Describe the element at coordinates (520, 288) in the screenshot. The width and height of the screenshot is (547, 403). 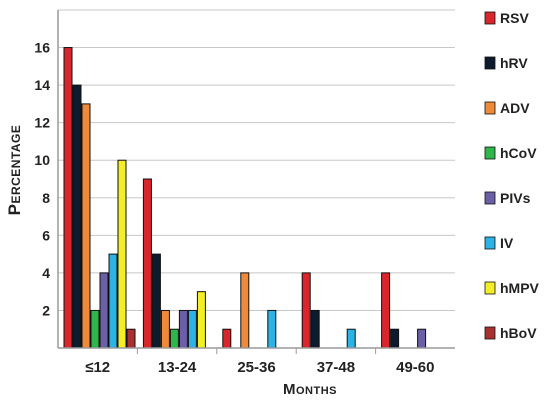
I see `legend-label-hmpv: hMPV` at that location.